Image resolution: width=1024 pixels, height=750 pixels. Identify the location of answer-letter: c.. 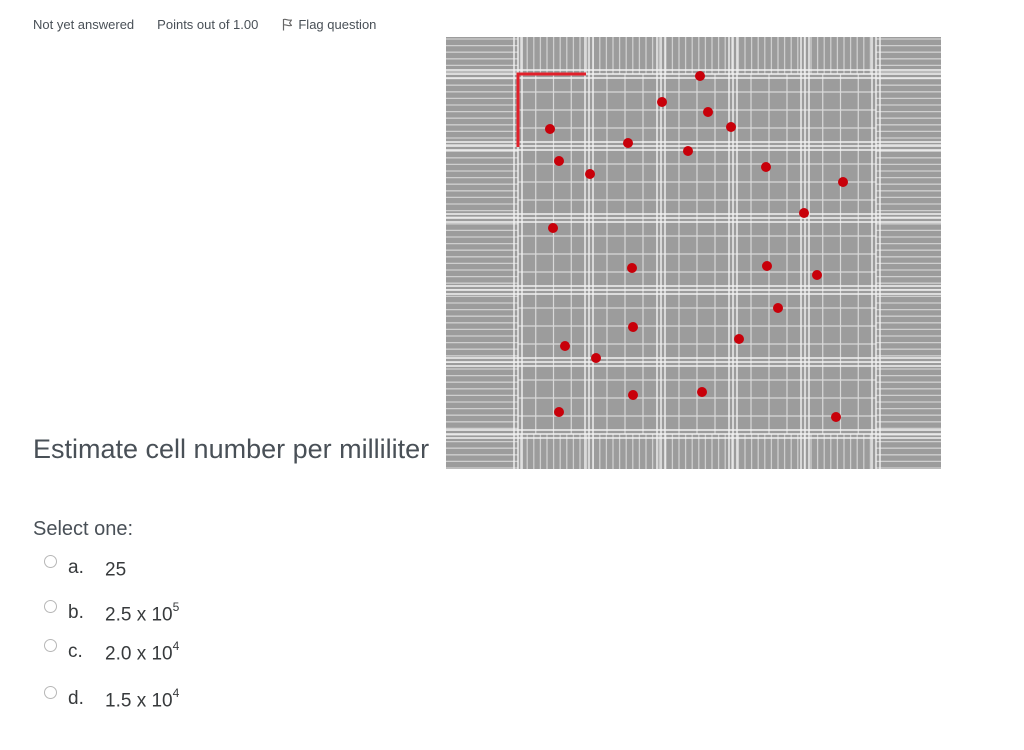
(75, 651).